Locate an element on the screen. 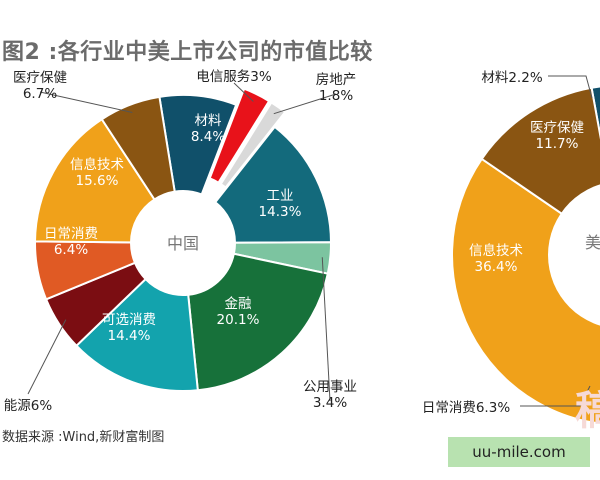 The image size is (600, 480). us-leader-line-staples is located at coordinates (555, 396).